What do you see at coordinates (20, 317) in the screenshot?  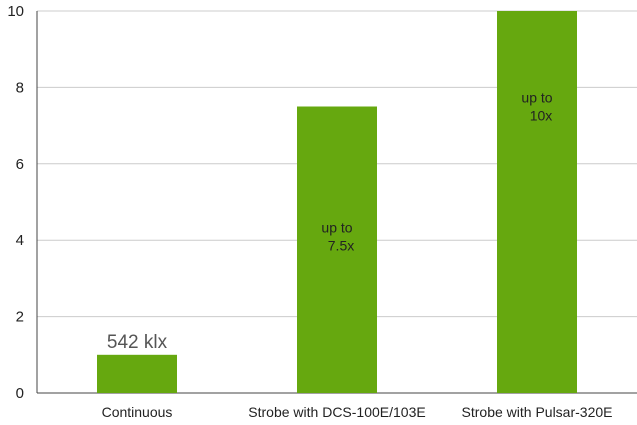 I see `y-tick-label: 2` at bounding box center [20, 317].